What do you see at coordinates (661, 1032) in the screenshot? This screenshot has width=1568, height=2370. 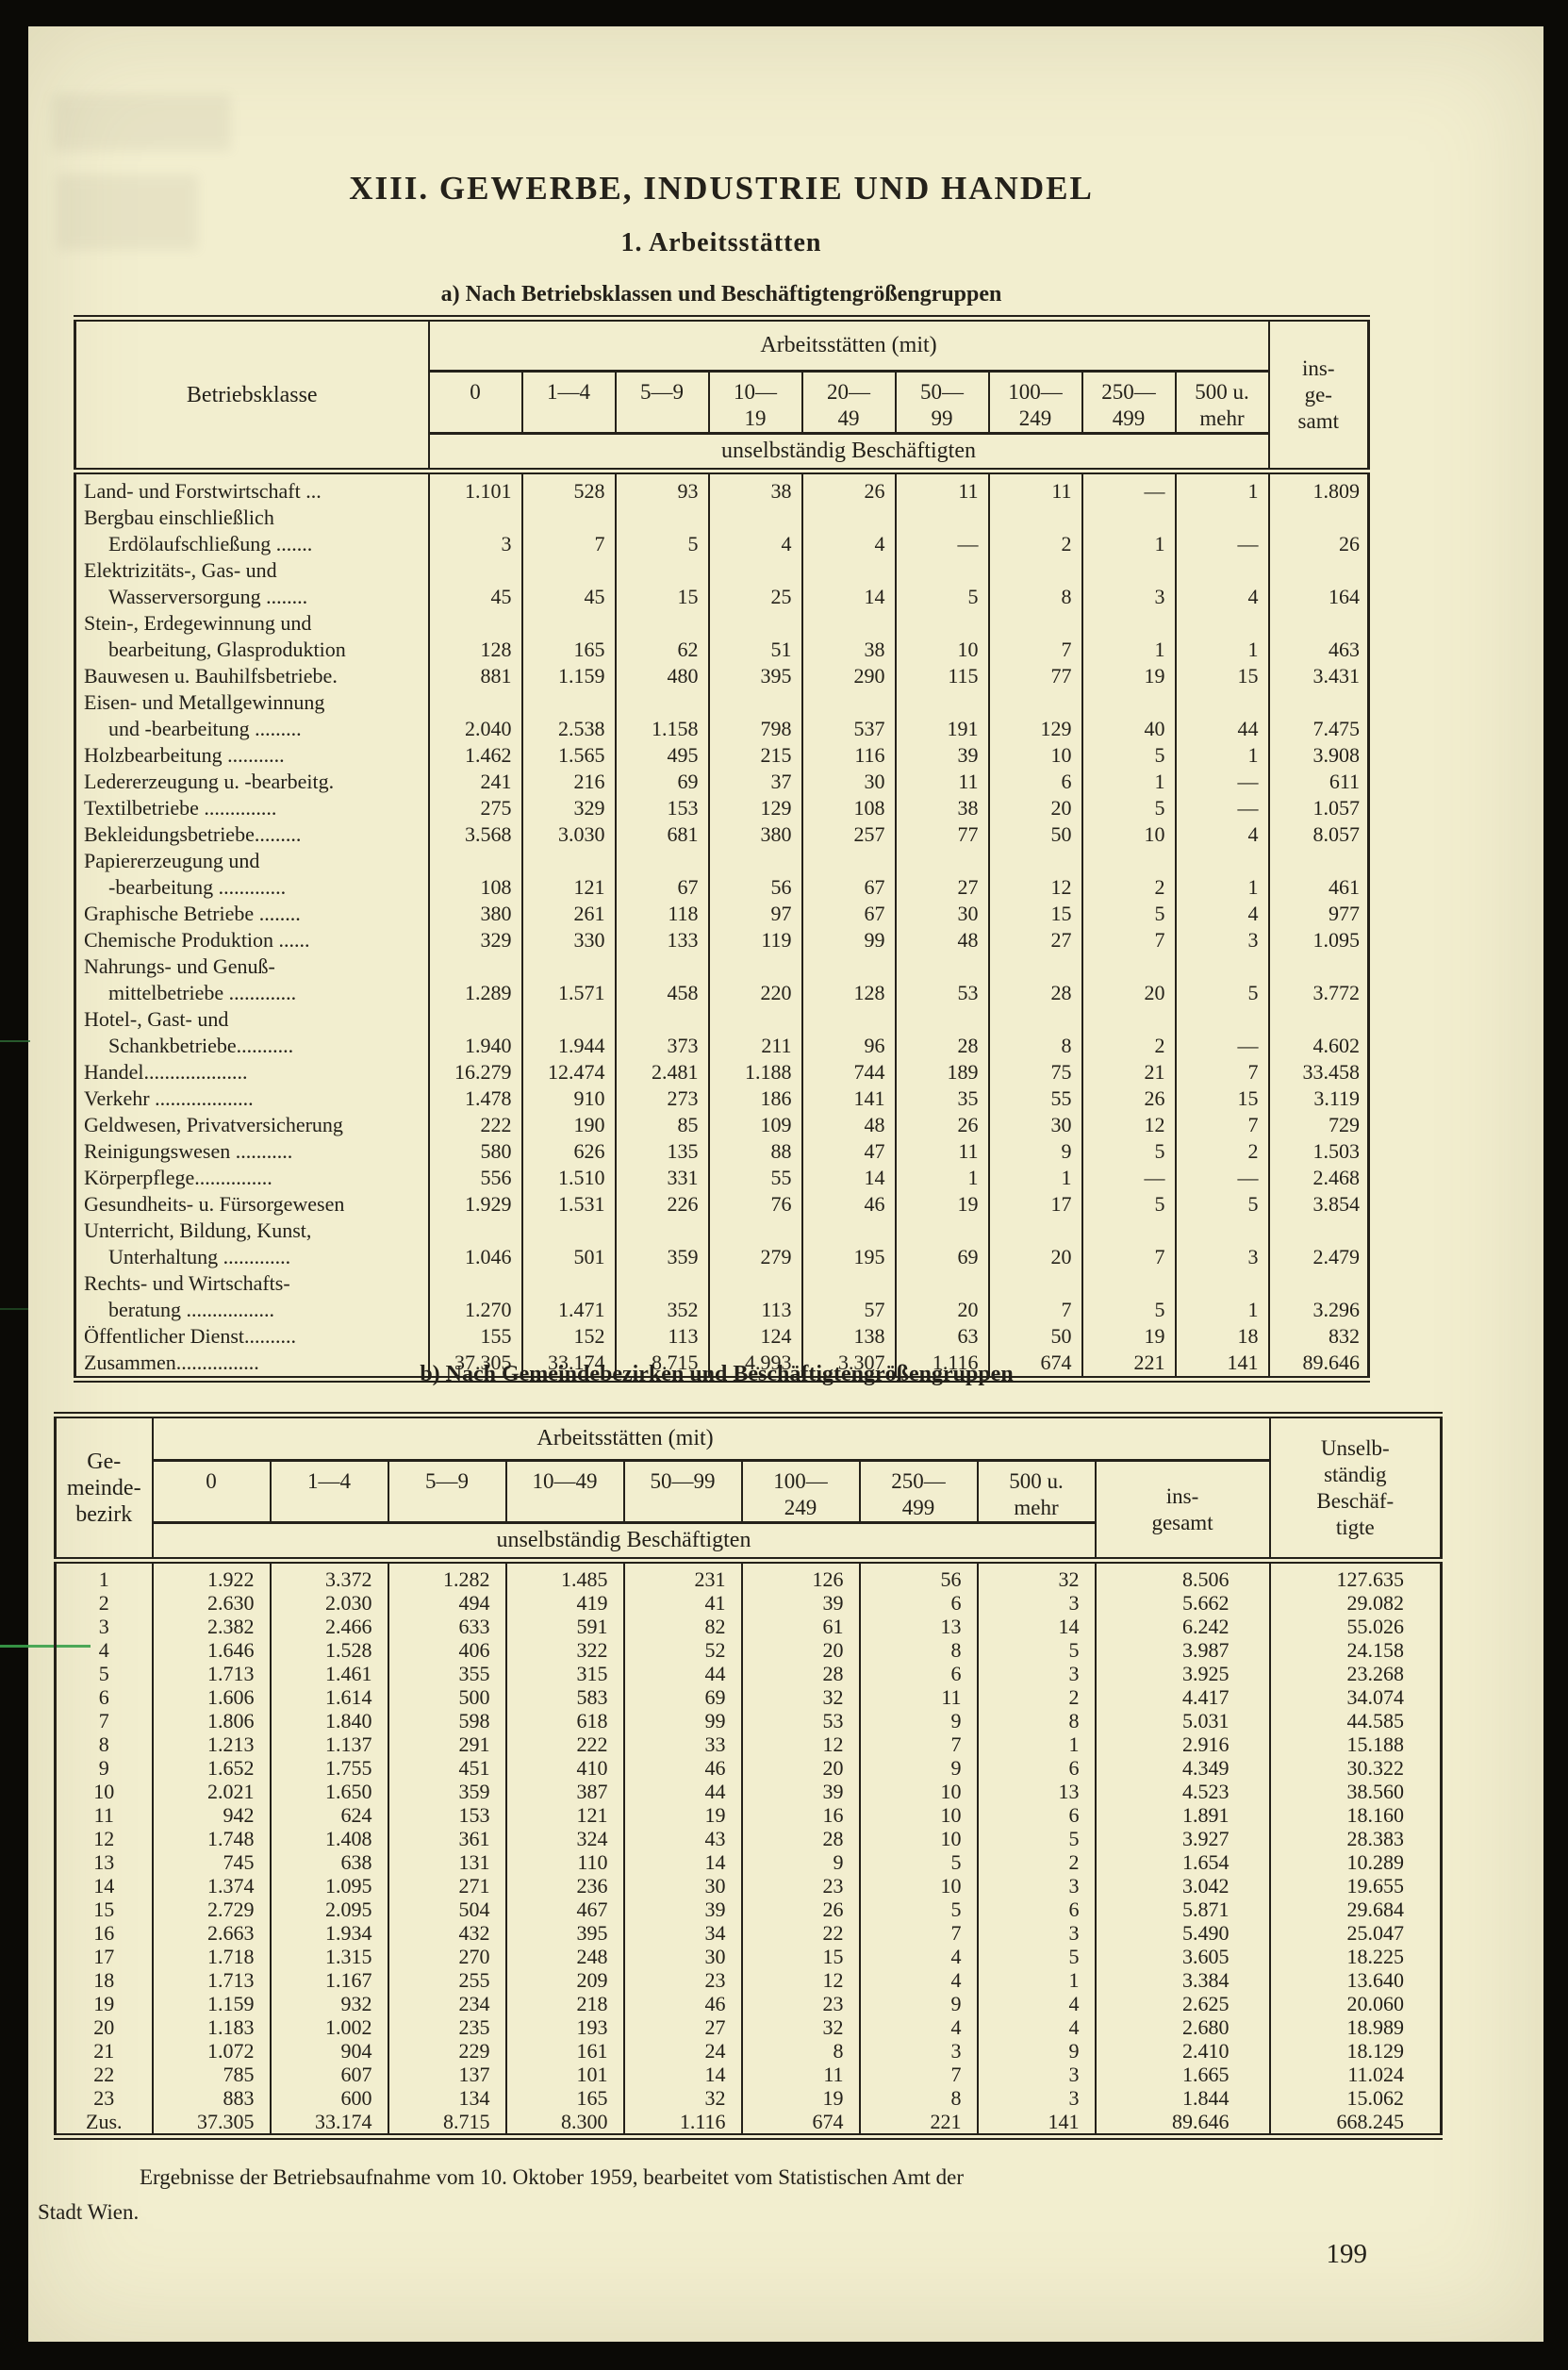 I see `value-cell: 373` at bounding box center [661, 1032].